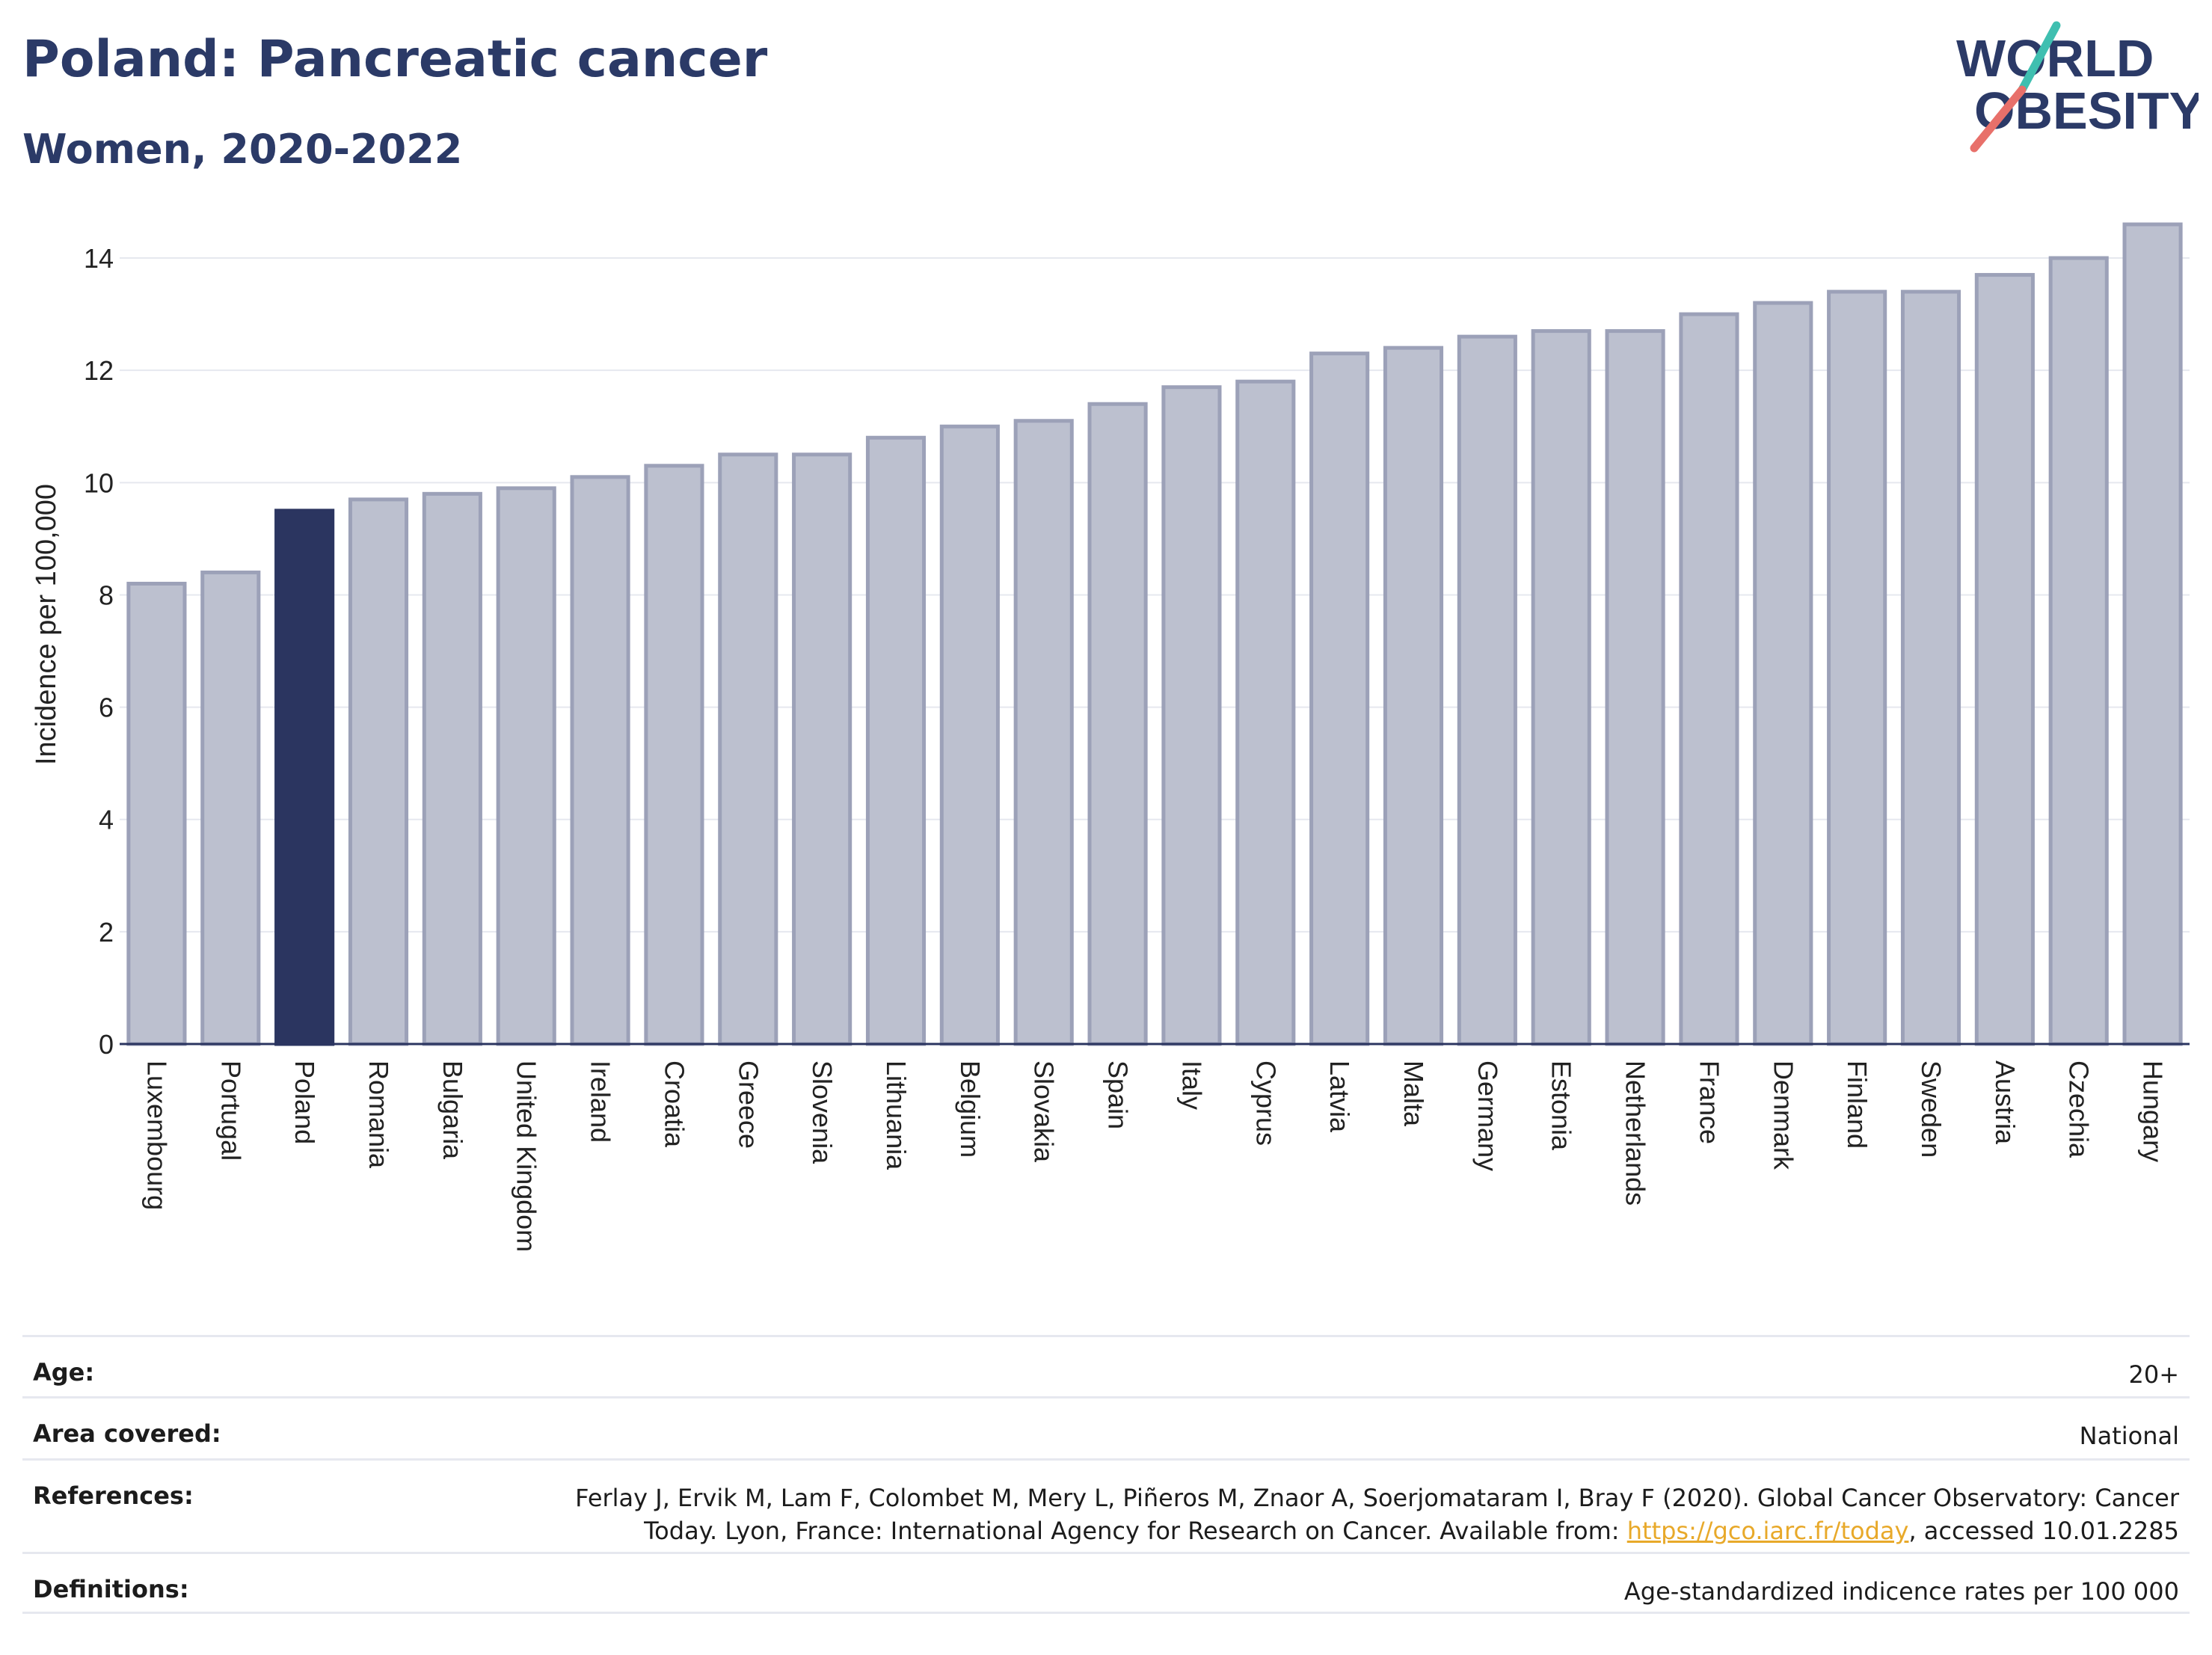 The height and width of the screenshot is (1655, 2212). I want to click on bar-finland, so click(1857, 667).